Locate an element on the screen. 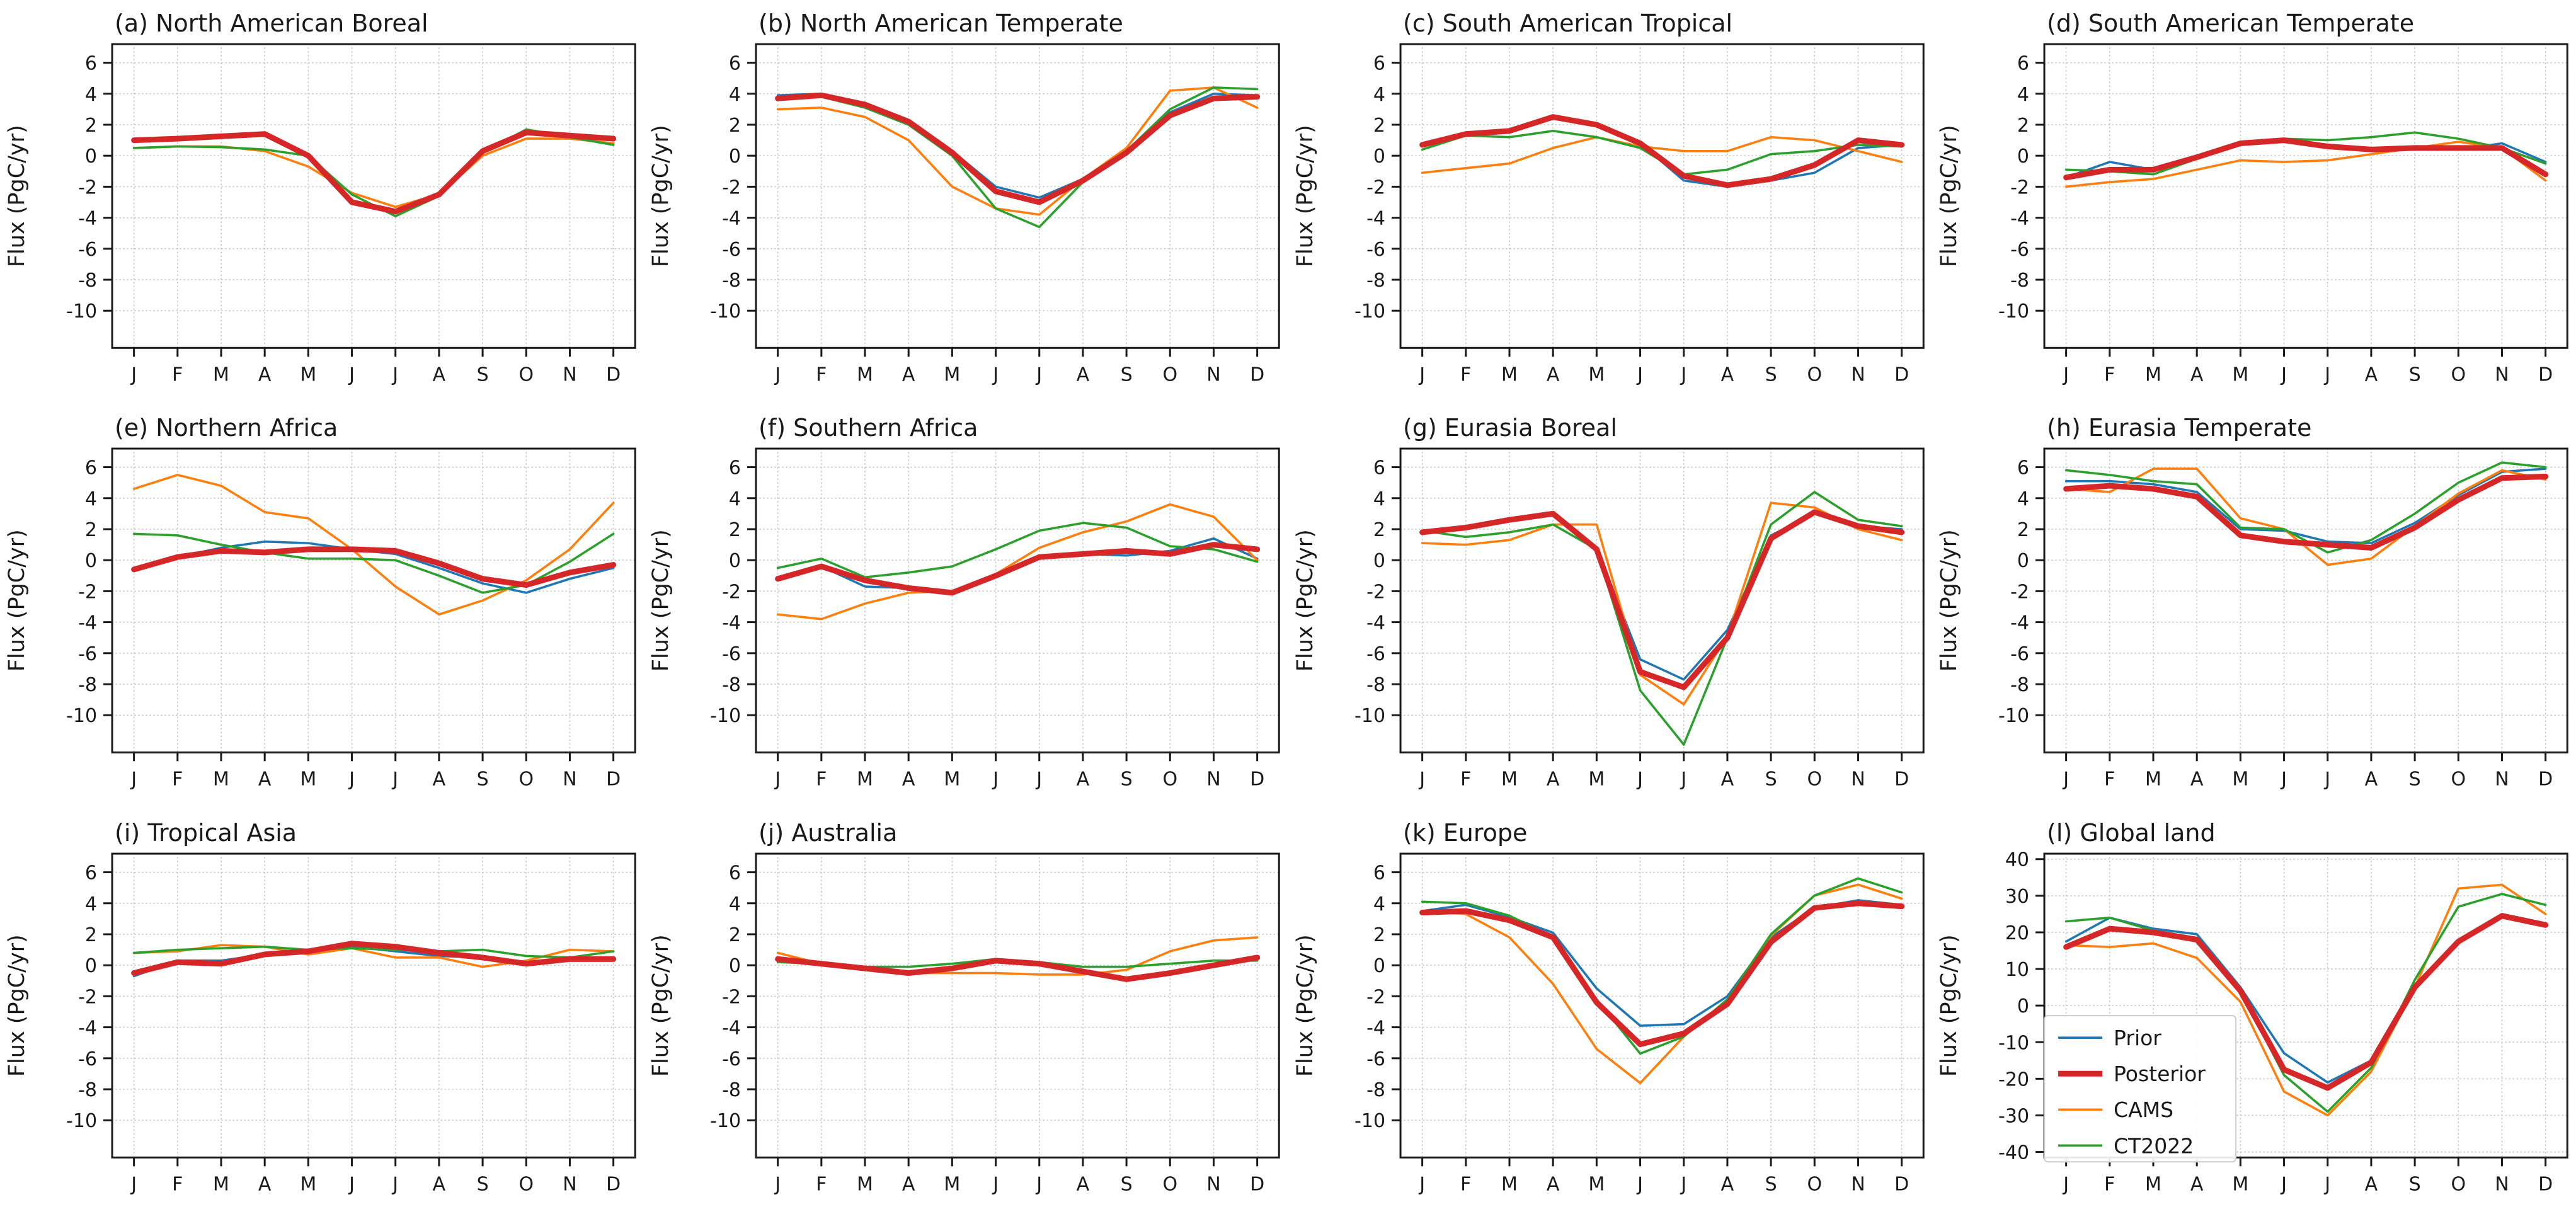  y-tick-labels: 40 30 20 10 0 -10 -20 -30 -40 is located at coordinates (2014, 1006).